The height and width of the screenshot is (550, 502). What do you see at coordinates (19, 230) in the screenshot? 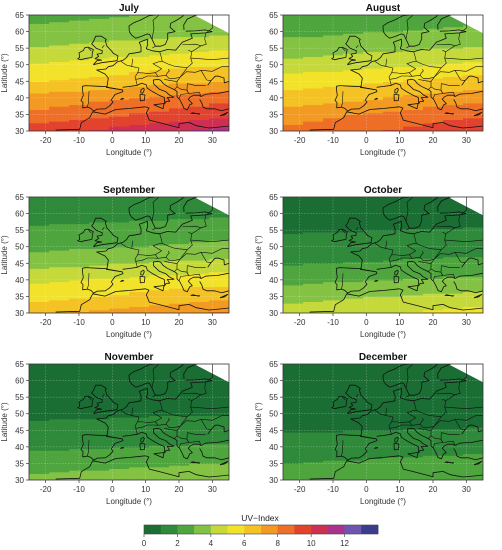
I see `y-tick-label: 55` at bounding box center [19, 230].